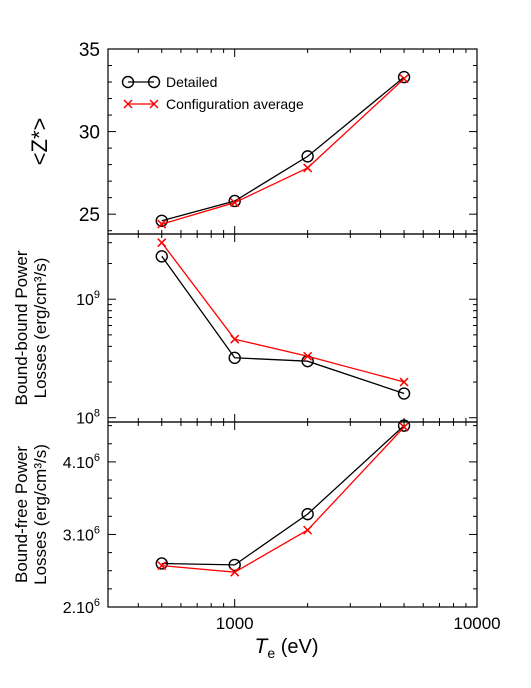 This screenshot has height=688, width=531. I want to click on y-tick-label: 2.106, so click(81, 607).